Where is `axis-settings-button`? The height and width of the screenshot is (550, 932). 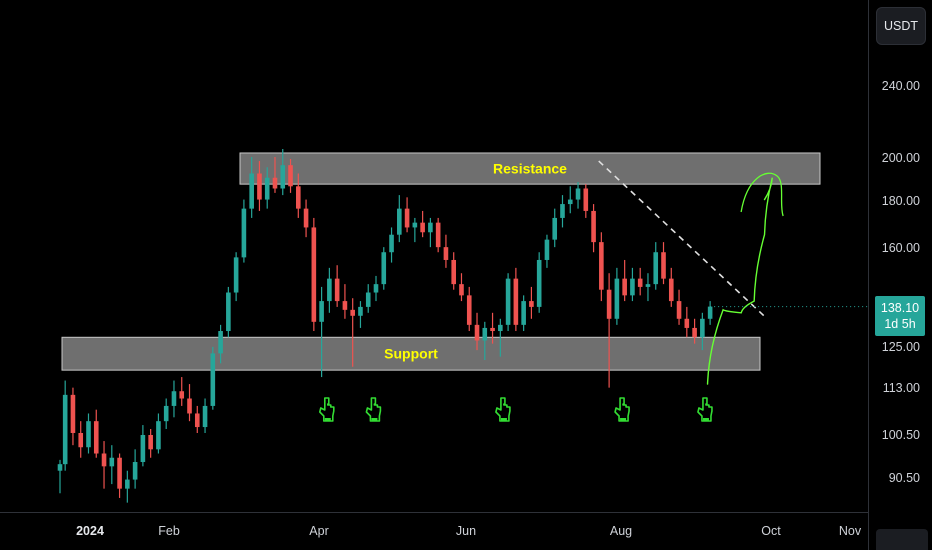 axis-settings-button is located at coordinates (902, 539).